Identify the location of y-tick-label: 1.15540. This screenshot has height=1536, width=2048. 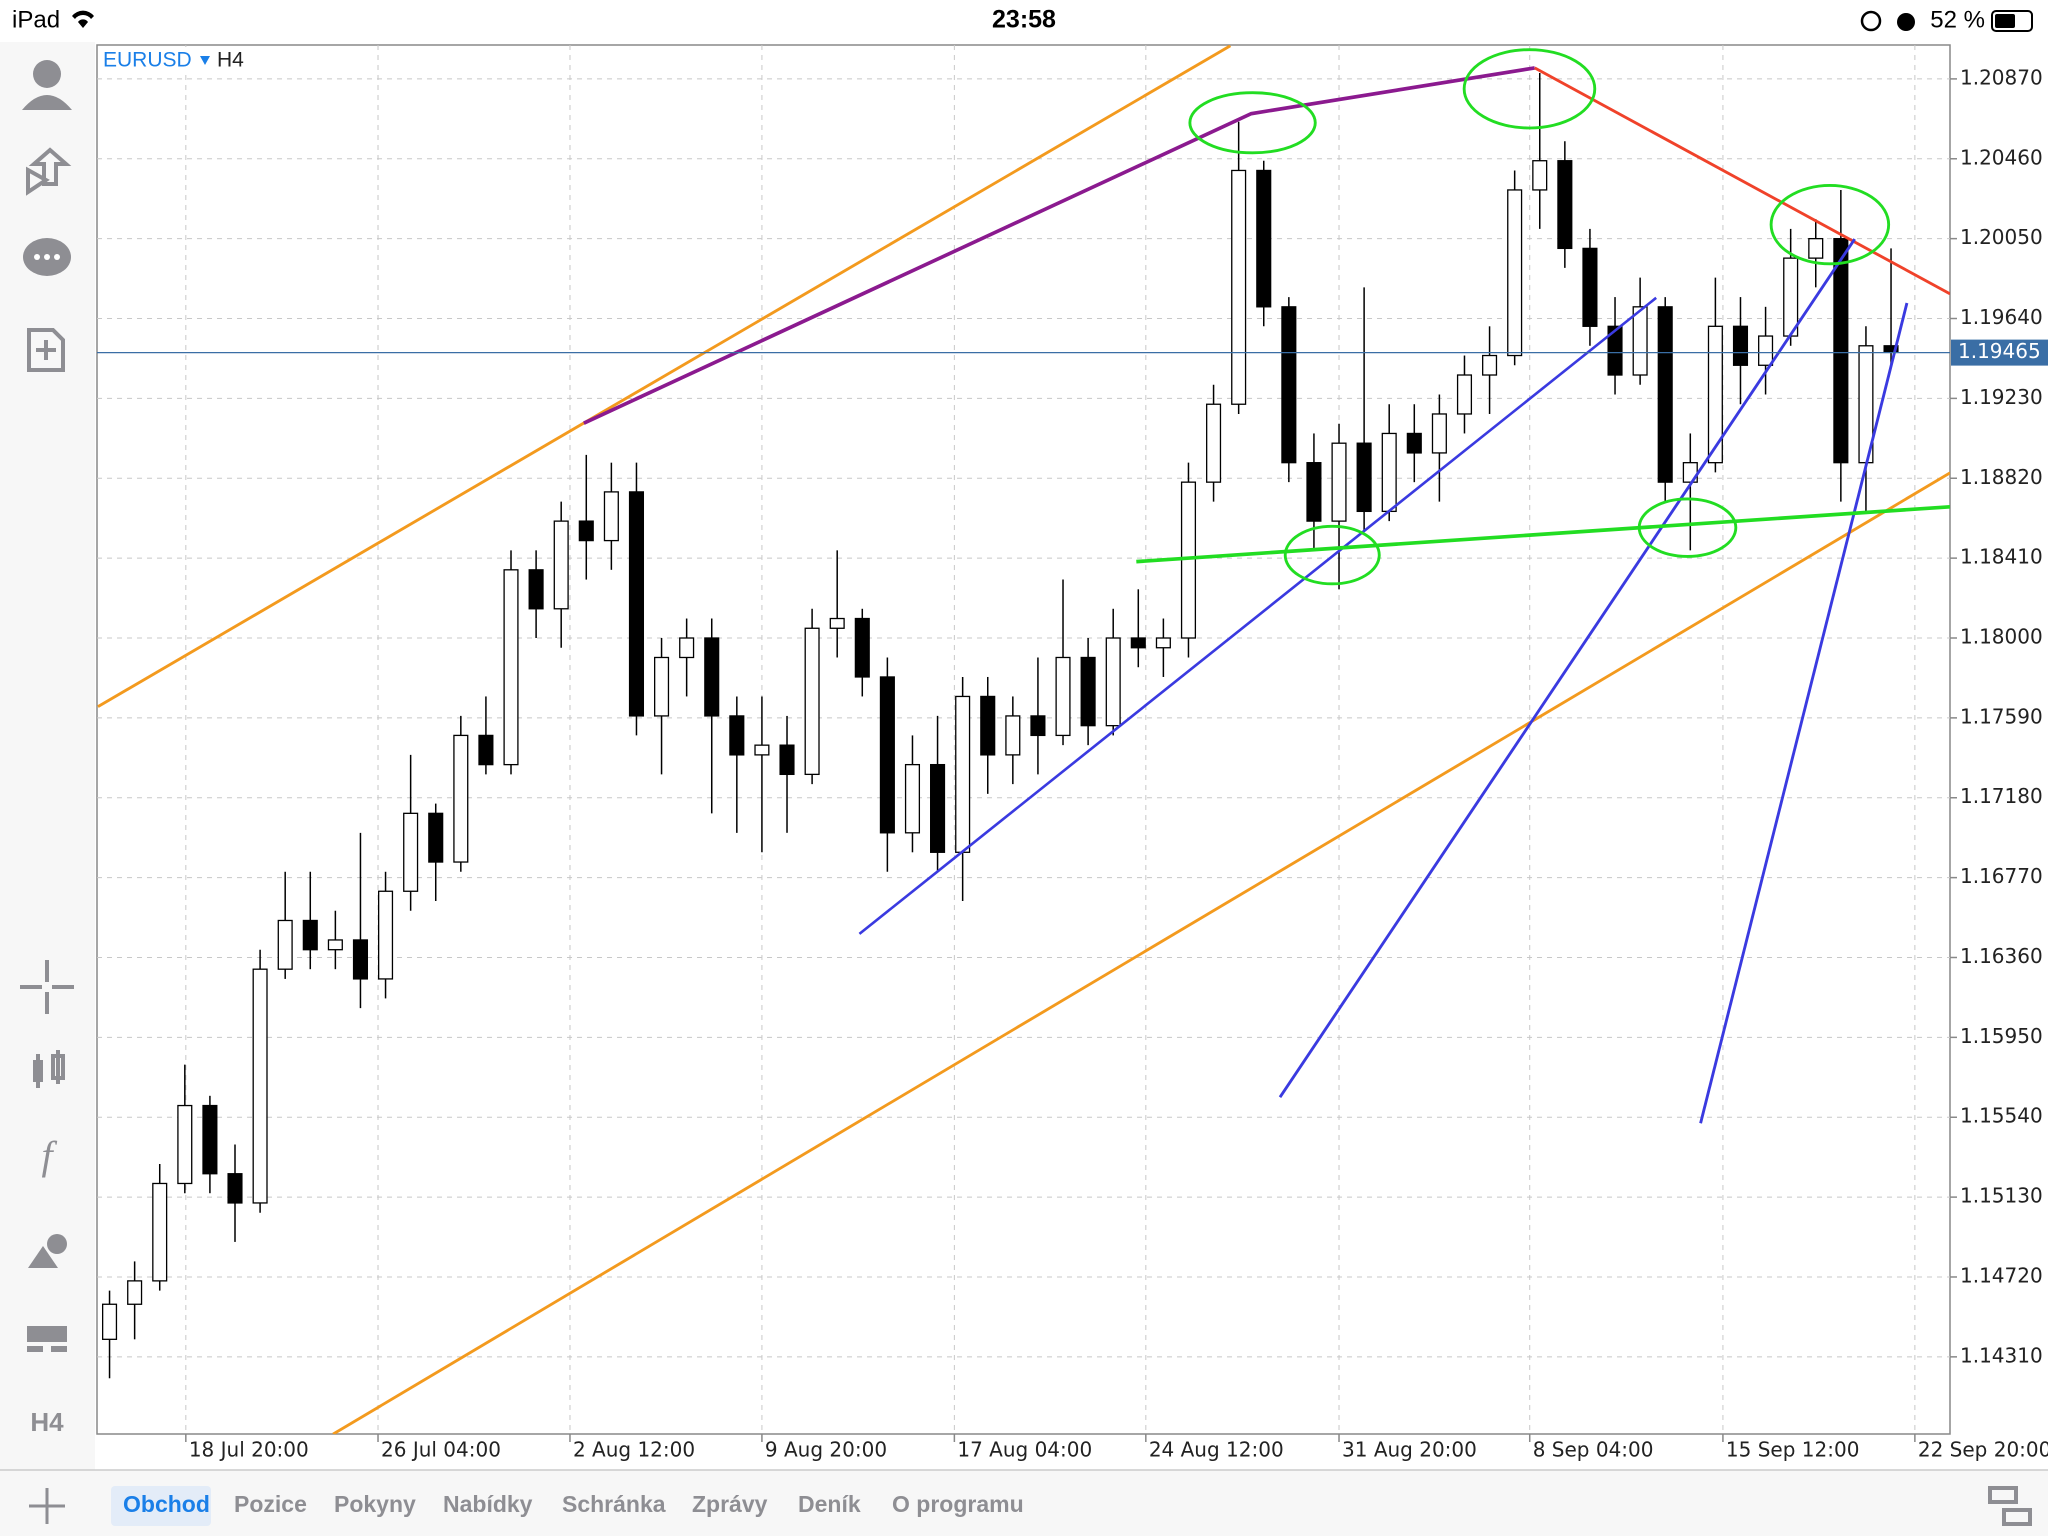
(2001, 1116).